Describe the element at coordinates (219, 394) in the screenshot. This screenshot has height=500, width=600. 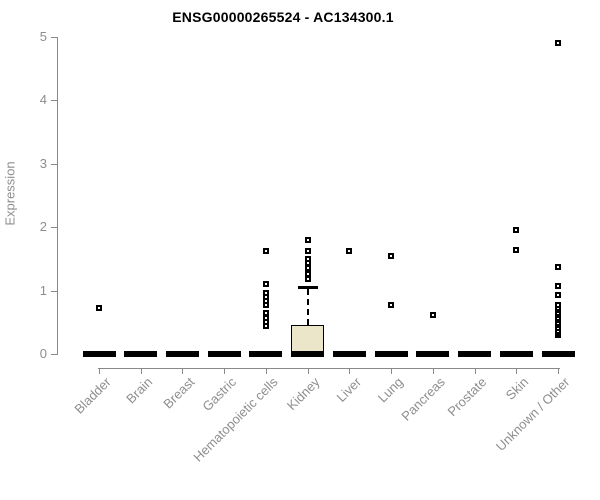
I see `x-axis-category-label: Gastric` at that location.